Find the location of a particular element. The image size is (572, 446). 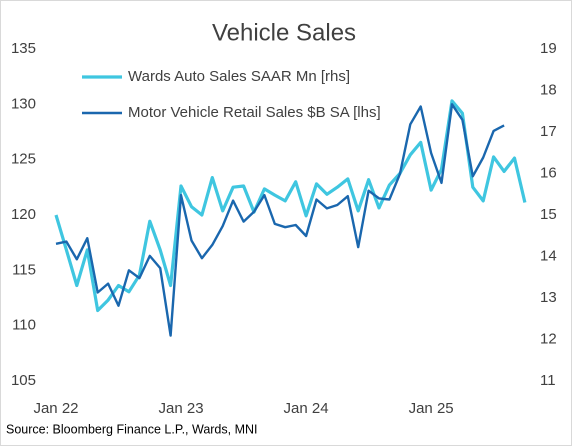

y2-tick-label: 12 is located at coordinates (548, 338).